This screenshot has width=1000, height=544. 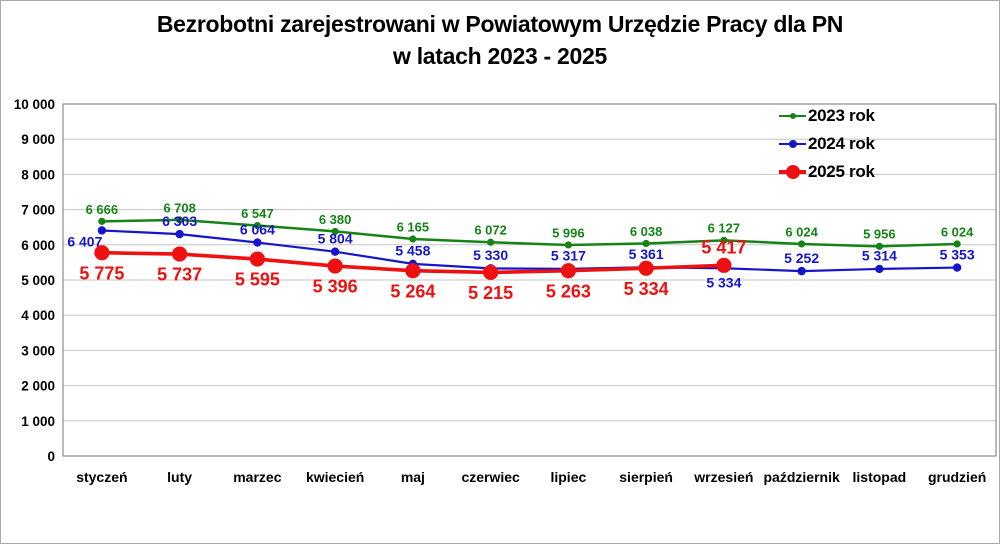 What do you see at coordinates (646, 231) in the screenshot?
I see `data-label: 6 038` at bounding box center [646, 231].